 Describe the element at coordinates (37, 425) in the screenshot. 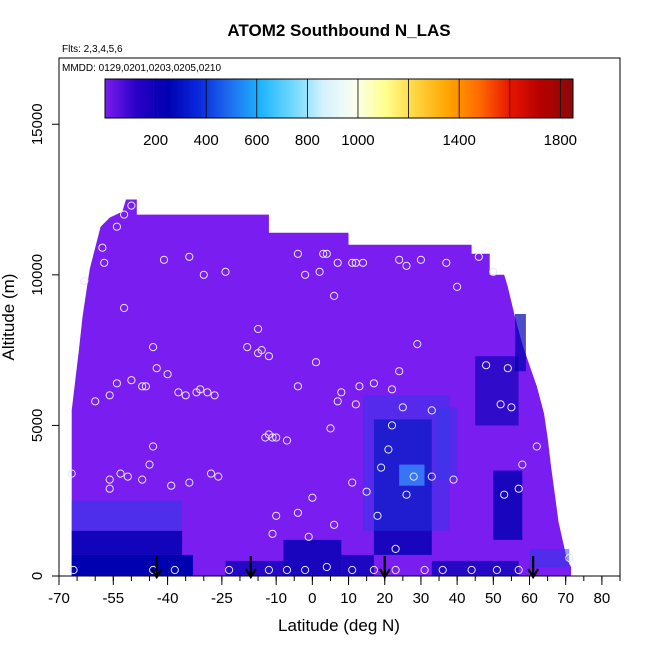

I see `y-tick-label: 5000` at that location.